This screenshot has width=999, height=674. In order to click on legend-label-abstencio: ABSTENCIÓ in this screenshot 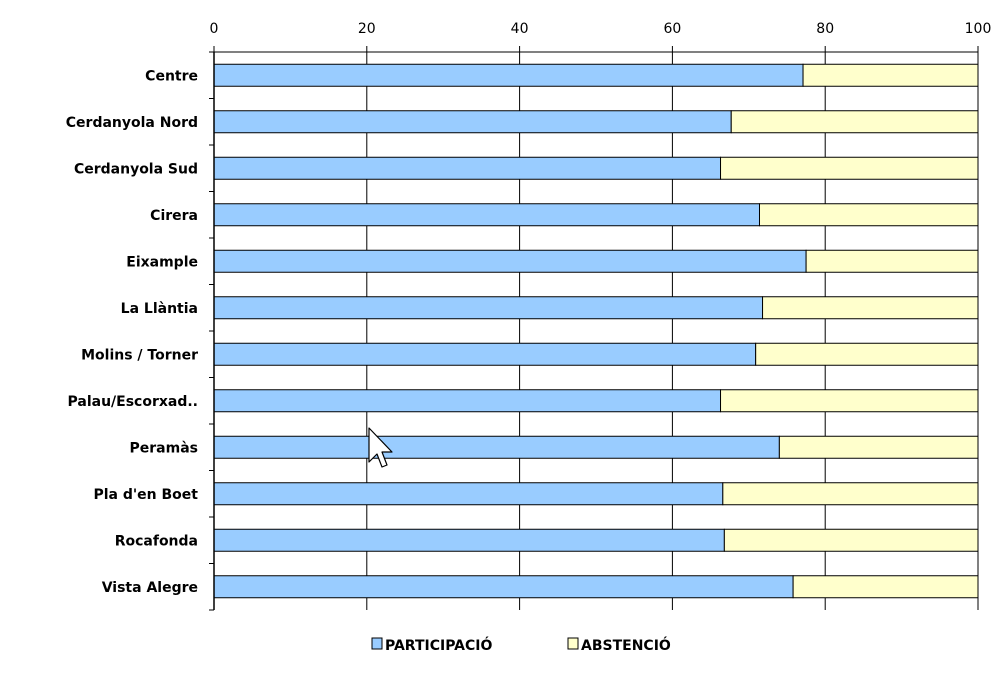, I will do `click(626, 645)`.